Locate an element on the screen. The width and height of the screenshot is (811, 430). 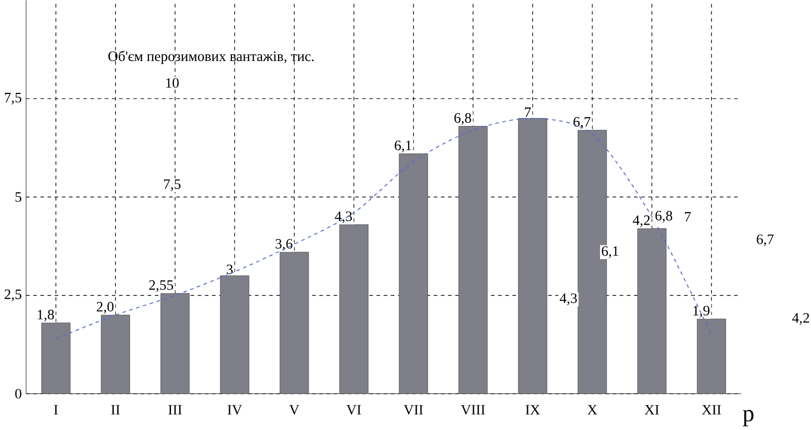
data-label: 2,55 is located at coordinates (161, 286).